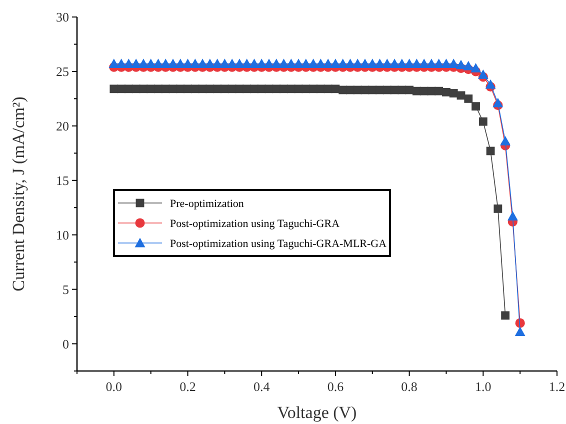 Image resolution: width=566 pixels, height=424 pixels. What do you see at coordinates (62, 71) in the screenshot?
I see `y-tick-label: 25` at bounding box center [62, 71].